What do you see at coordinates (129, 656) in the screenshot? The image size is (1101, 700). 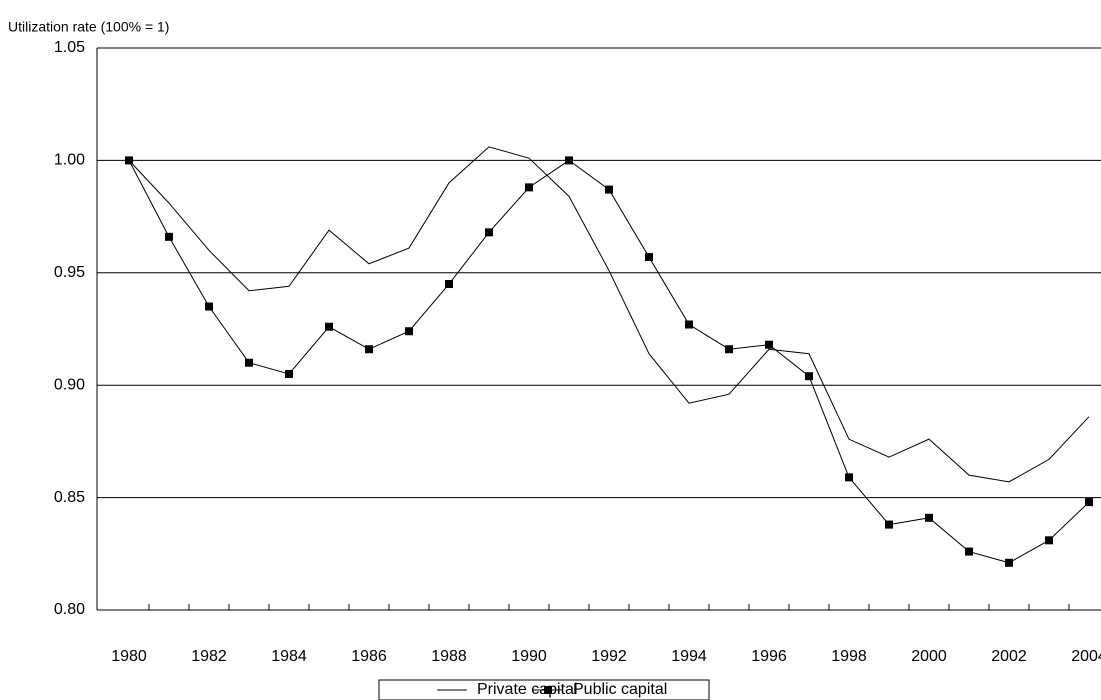 I see `x-tick-label: 1980` at bounding box center [129, 656].